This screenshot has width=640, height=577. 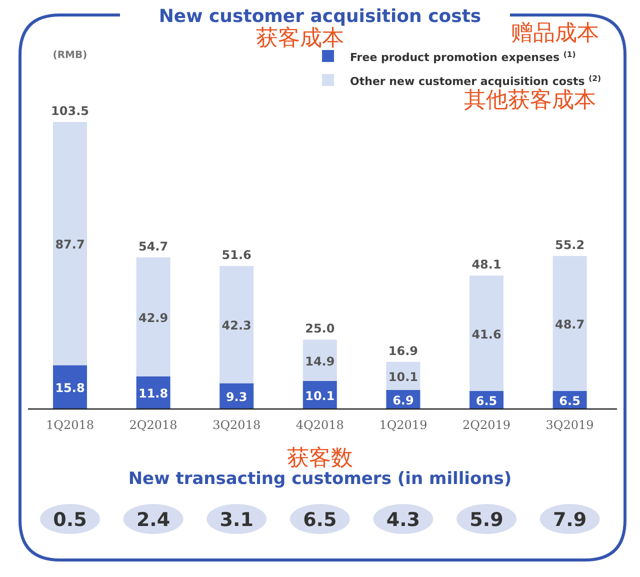 I want to click on total-label: 103.5, so click(x=70, y=111).